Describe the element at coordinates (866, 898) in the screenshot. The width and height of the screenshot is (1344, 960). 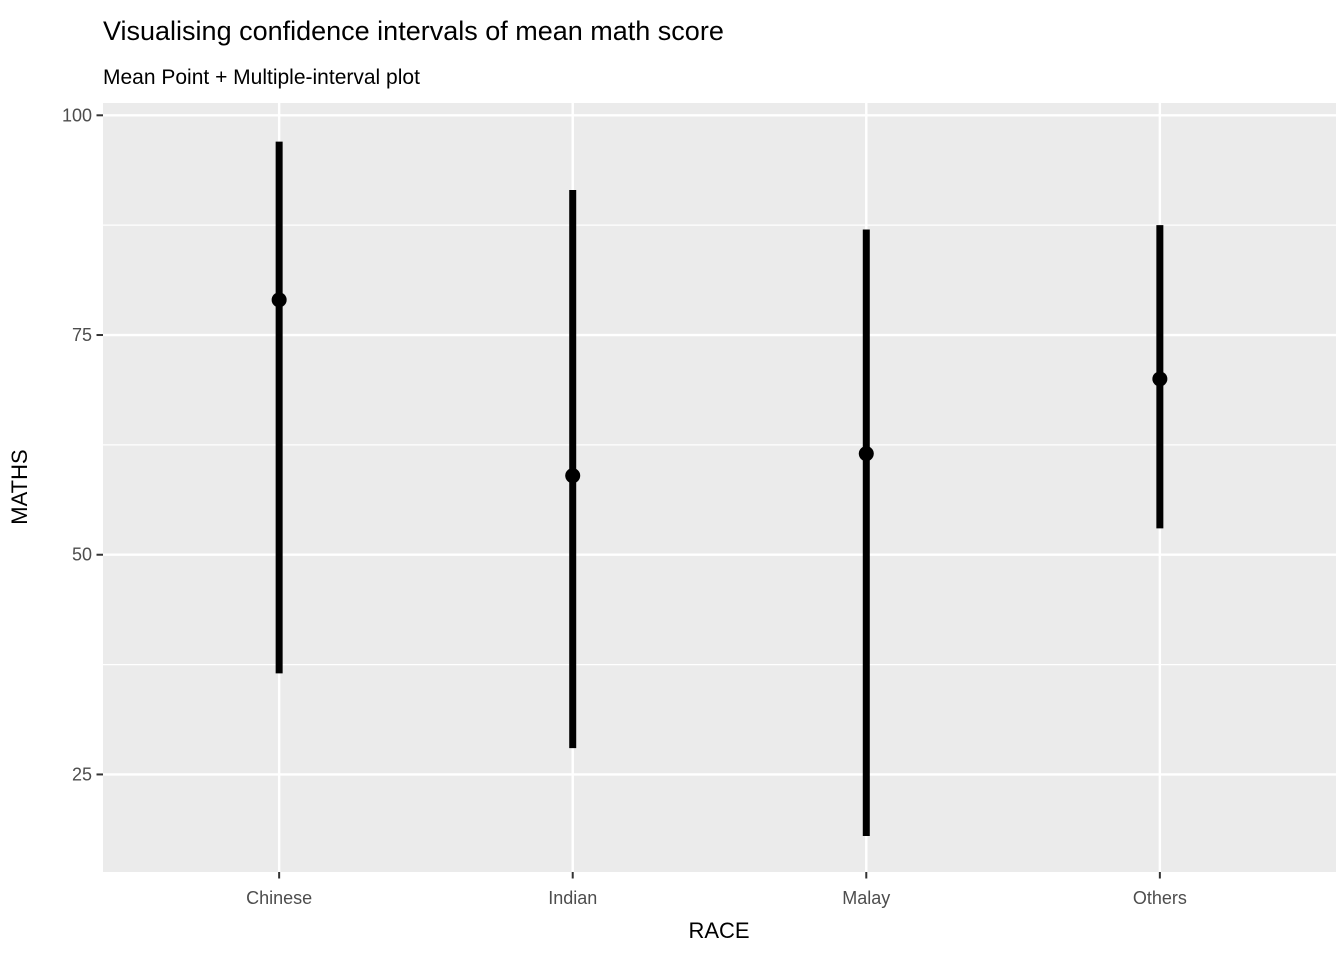
I see `x-tick-label-malay: Malay` at that location.